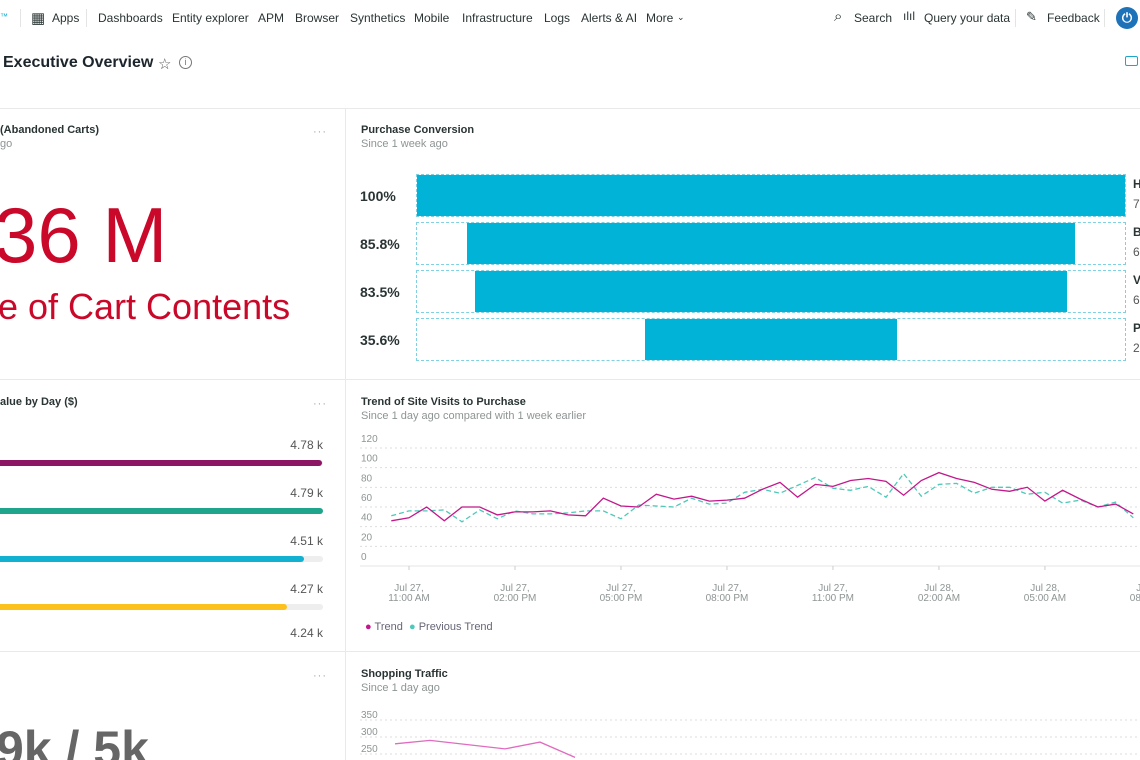 The image size is (1140, 760). Describe the element at coordinates (727, 598) in the screenshot. I see `x-tick-label-time: 08:00 PM` at that location.